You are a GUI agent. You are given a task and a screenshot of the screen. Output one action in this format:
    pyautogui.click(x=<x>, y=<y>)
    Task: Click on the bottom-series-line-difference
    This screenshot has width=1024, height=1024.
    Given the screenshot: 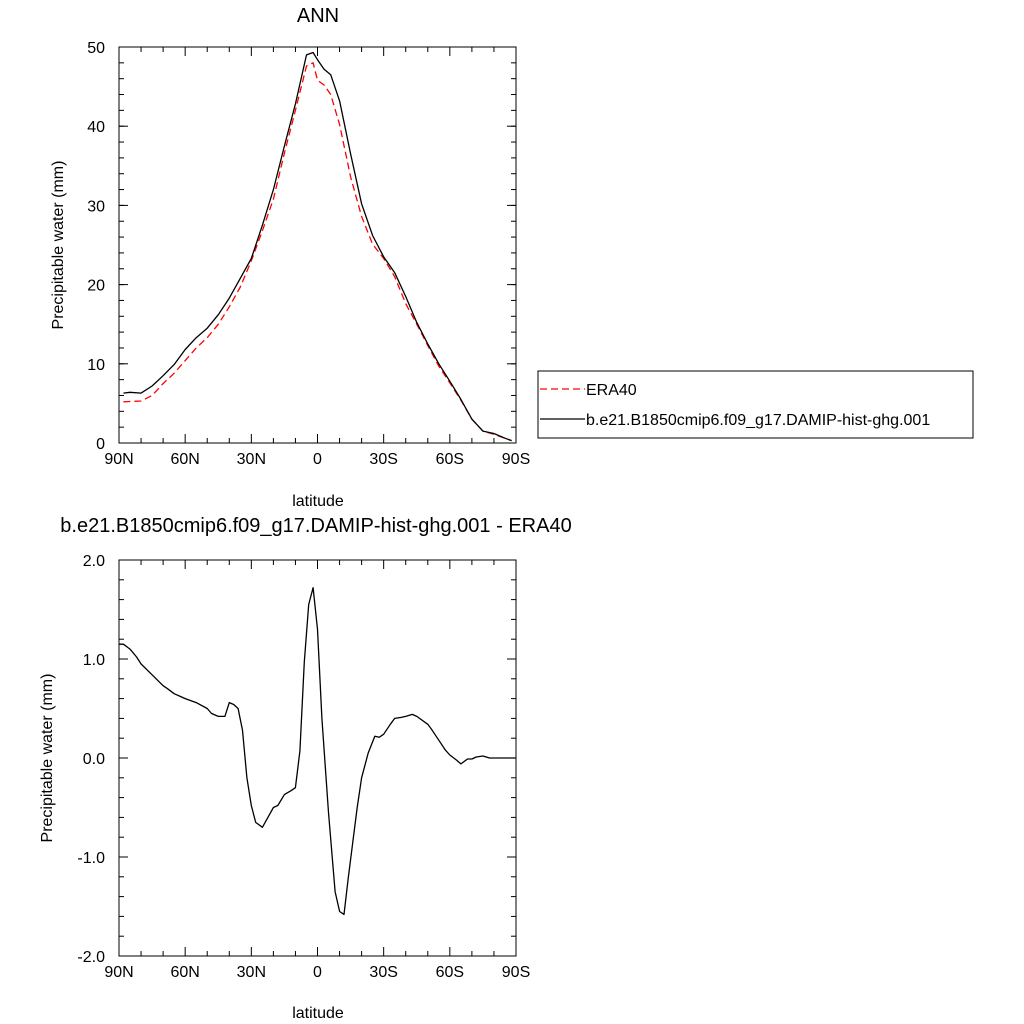 What is the action you would take?
    pyautogui.click(x=317, y=751)
    